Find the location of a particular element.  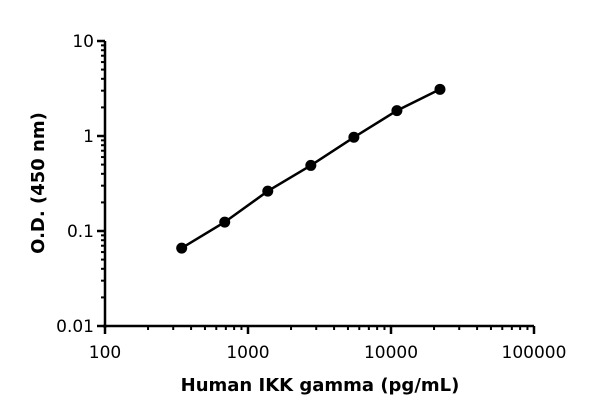

y-tick-label: 0.1 is located at coordinates (80, 232).